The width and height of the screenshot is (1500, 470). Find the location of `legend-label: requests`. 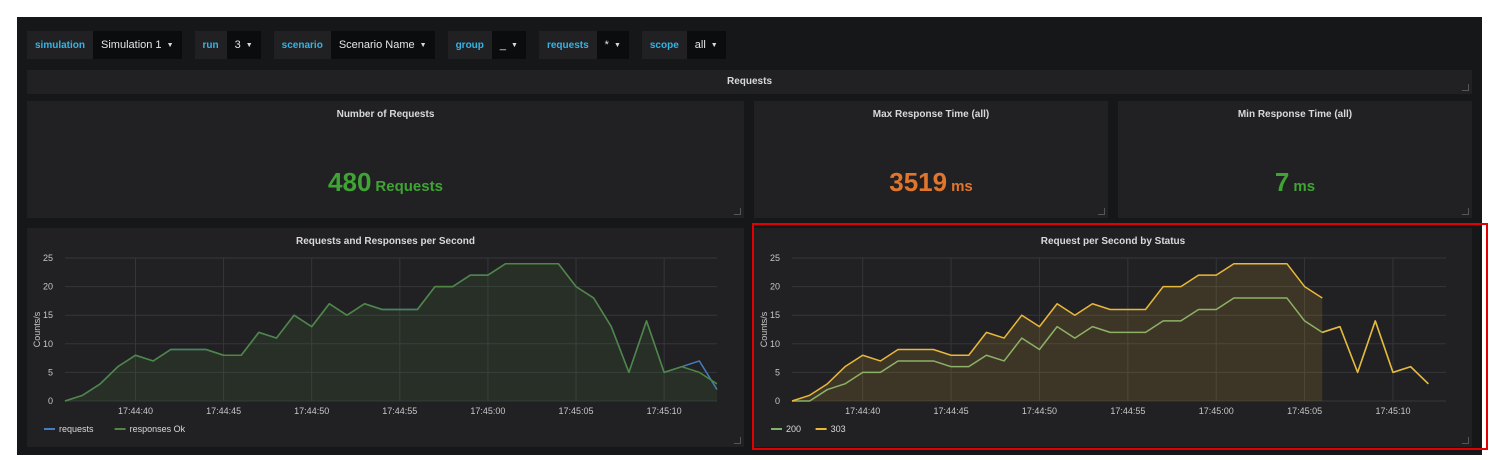

legend-label: requests is located at coordinates (76, 429).